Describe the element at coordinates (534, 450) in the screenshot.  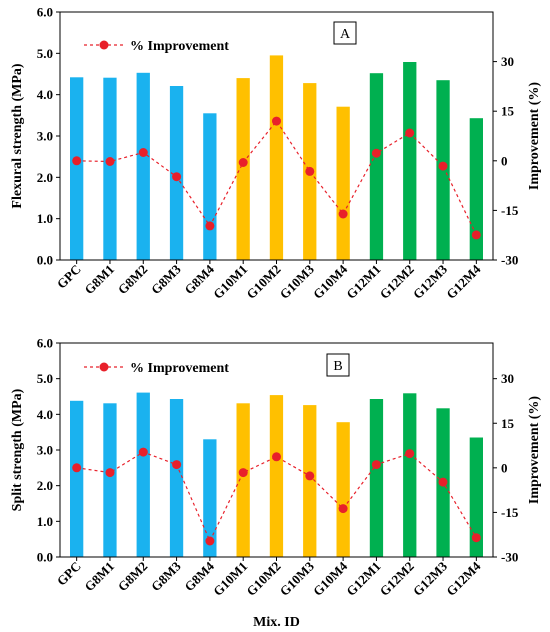
I see `y2-axis-title: Improvement (%)` at that location.